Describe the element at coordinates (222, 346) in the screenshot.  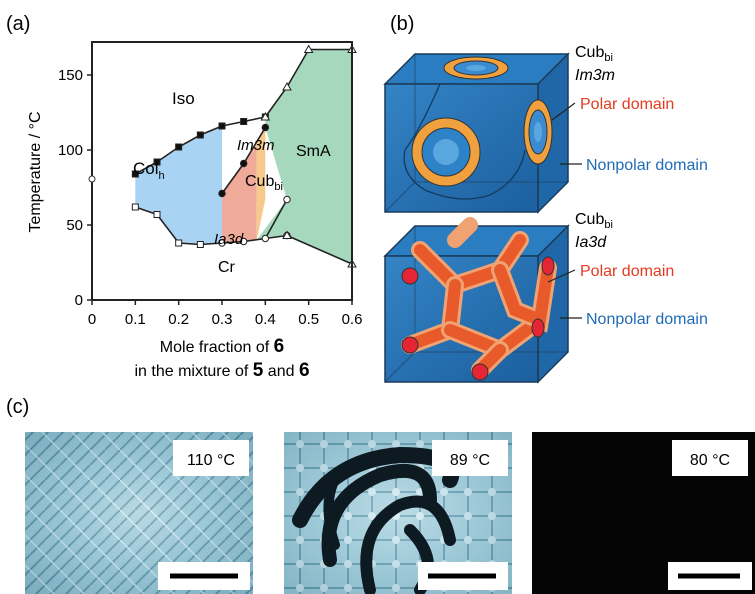
I see `x-axis-title-line1: Mole fraction of 6` at that location.